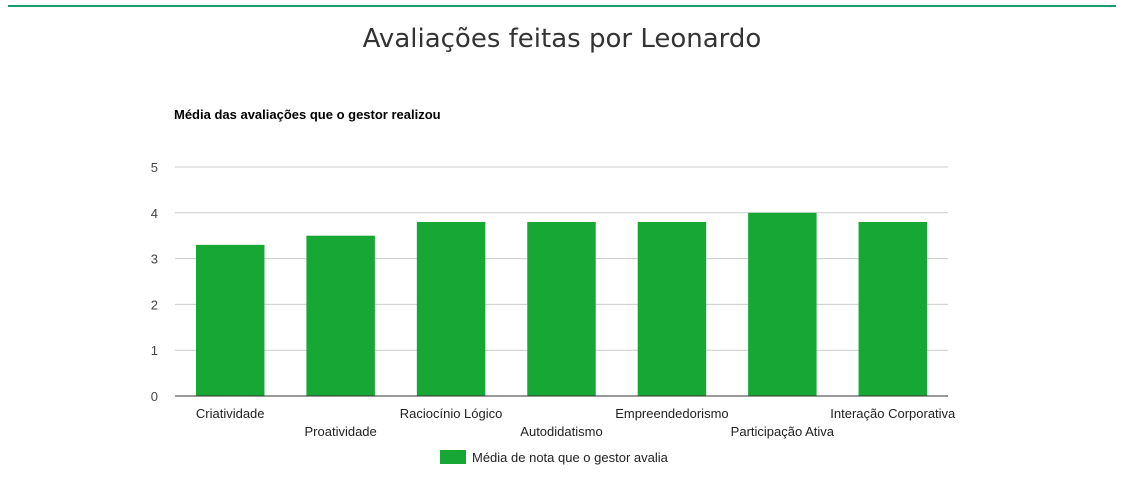 Image resolution: width=1124 pixels, height=479 pixels. I want to click on y-tick-label: 0, so click(154, 396).